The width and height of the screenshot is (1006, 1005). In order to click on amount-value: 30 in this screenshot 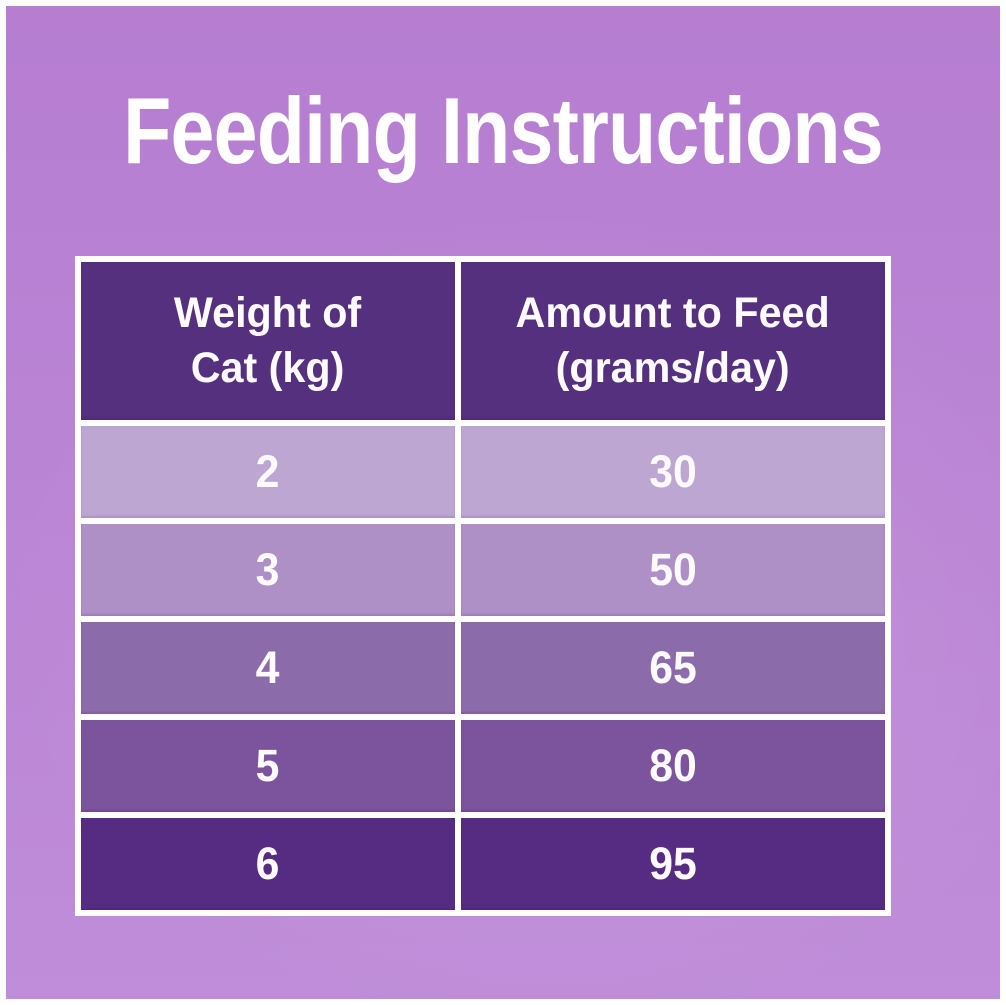, I will do `click(673, 471)`.